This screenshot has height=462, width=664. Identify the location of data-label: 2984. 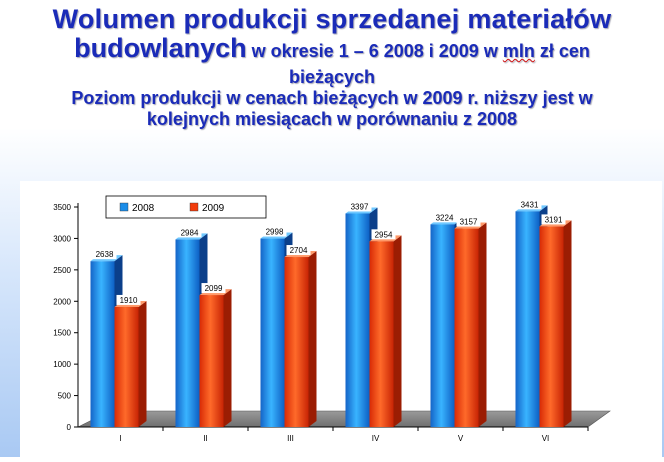
(190, 232).